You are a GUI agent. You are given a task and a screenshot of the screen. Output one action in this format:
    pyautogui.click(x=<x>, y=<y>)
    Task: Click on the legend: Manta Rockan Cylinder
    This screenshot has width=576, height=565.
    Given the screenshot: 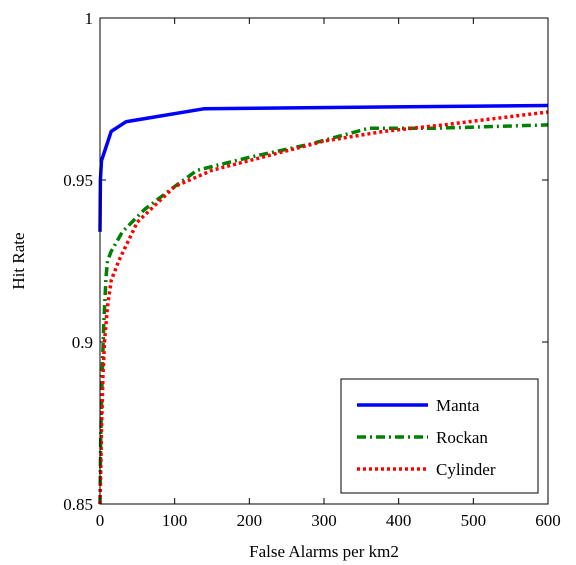 What is the action you would take?
    pyautogui.click(x=439, y=436)
    